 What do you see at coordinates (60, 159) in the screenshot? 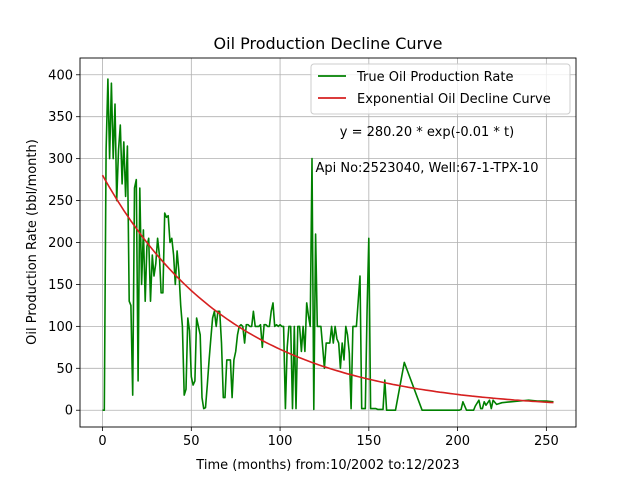
I see `y-tick-label: 300` at bounding box center [60, 159].